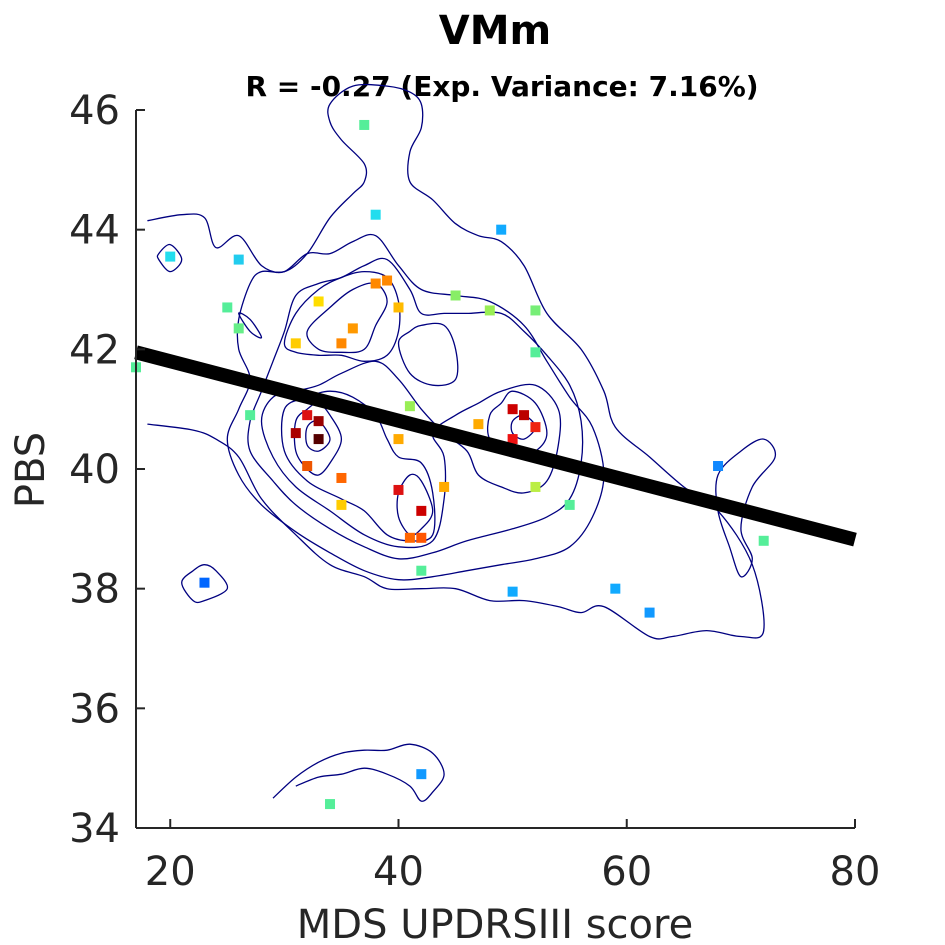 The height and width of the screenshot is (945, 945). I want to click on y-axis-ticks: 34 36 38 40 42 44 46, so click(107, 470).